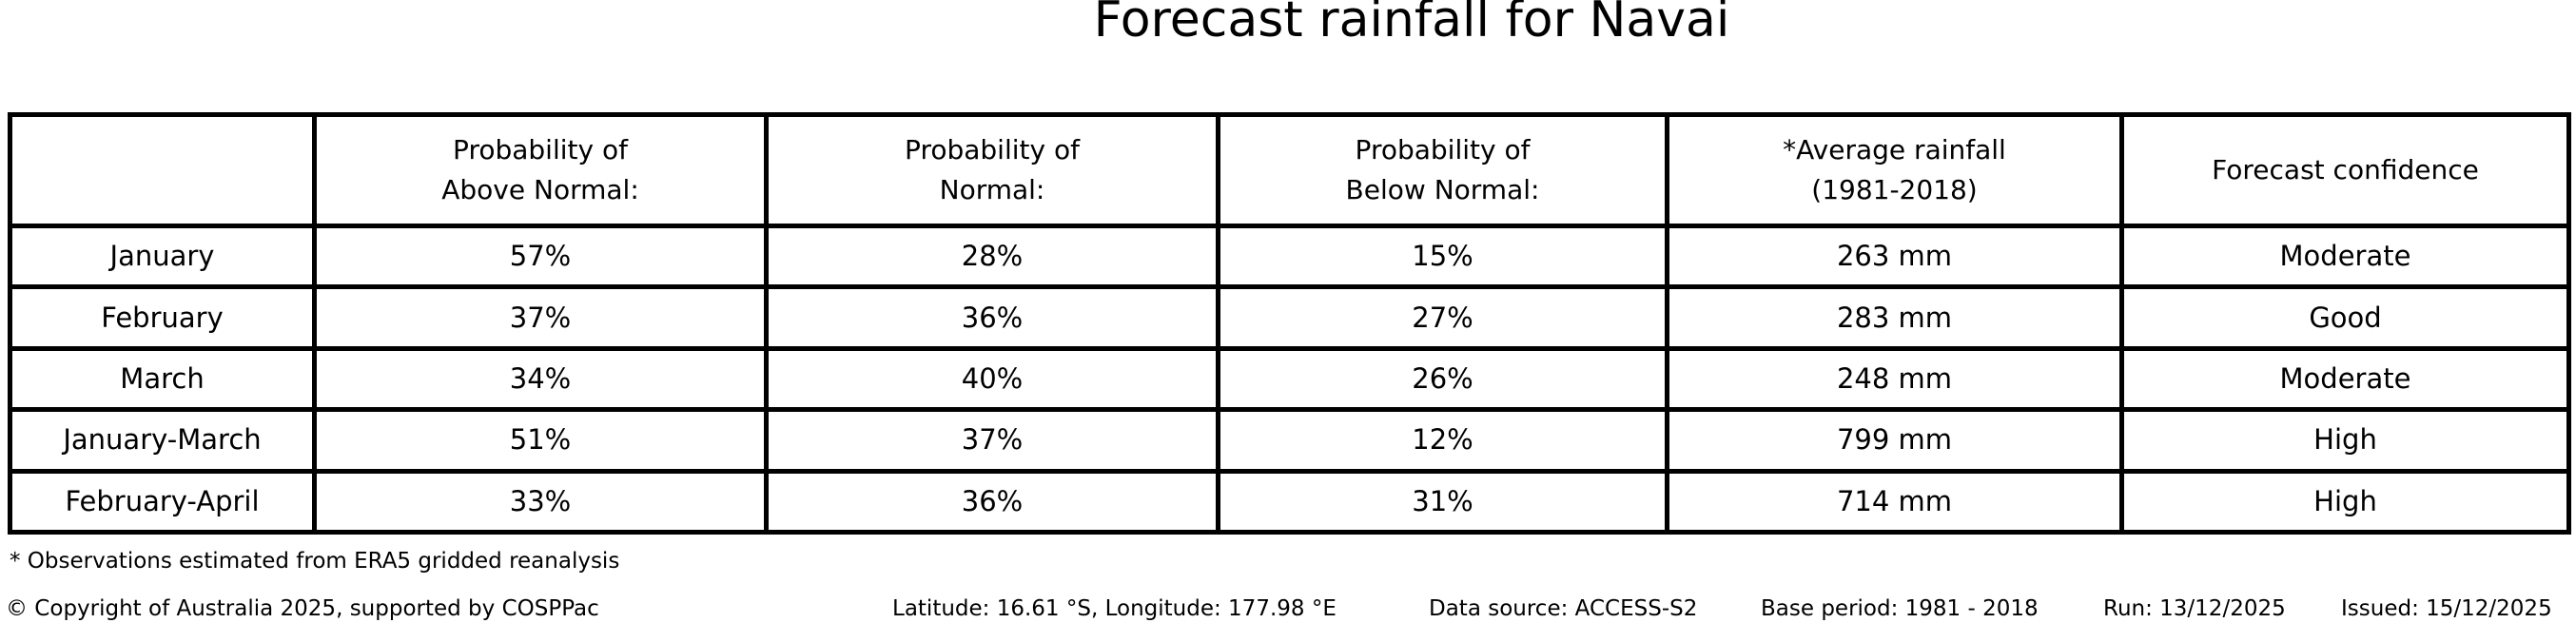 The width and height of the screenshot is (2576, 623). I want to click on table-row: February 37% 36% 27% 283 mm Good, so click(1290, 318).